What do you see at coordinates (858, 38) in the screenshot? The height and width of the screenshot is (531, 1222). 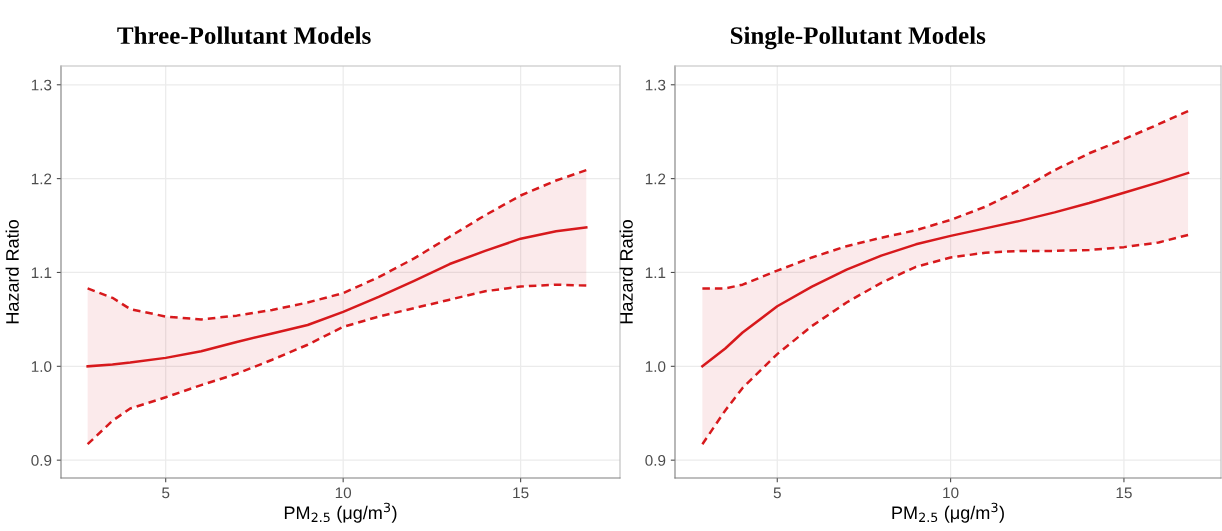 I see `chart-title: Single-Pollutant Models` at bounding box center [858, 38].